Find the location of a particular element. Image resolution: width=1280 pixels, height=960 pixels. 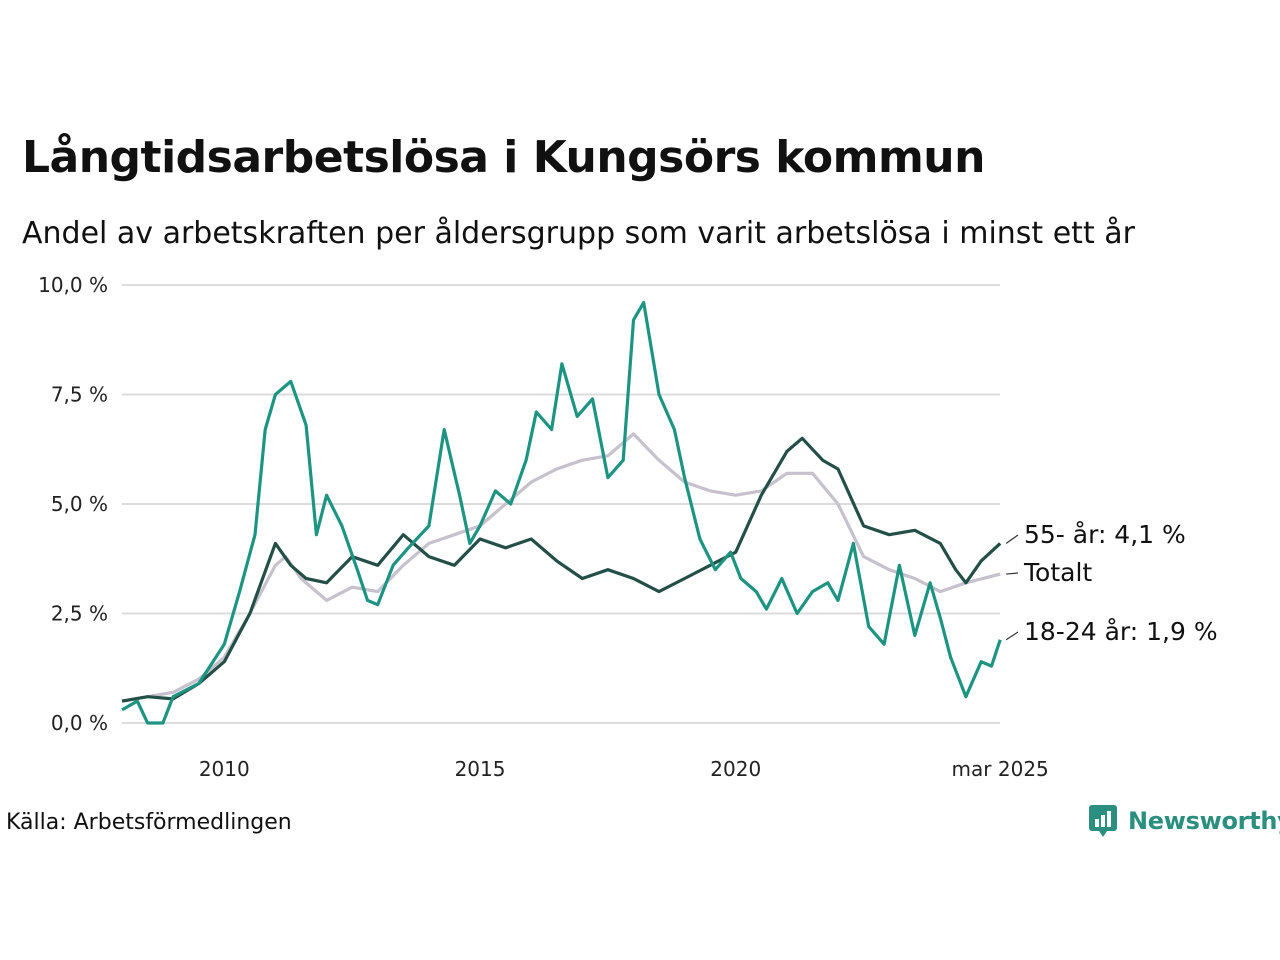

series-end-label: Totalt is located at coordinates (1057, 572).